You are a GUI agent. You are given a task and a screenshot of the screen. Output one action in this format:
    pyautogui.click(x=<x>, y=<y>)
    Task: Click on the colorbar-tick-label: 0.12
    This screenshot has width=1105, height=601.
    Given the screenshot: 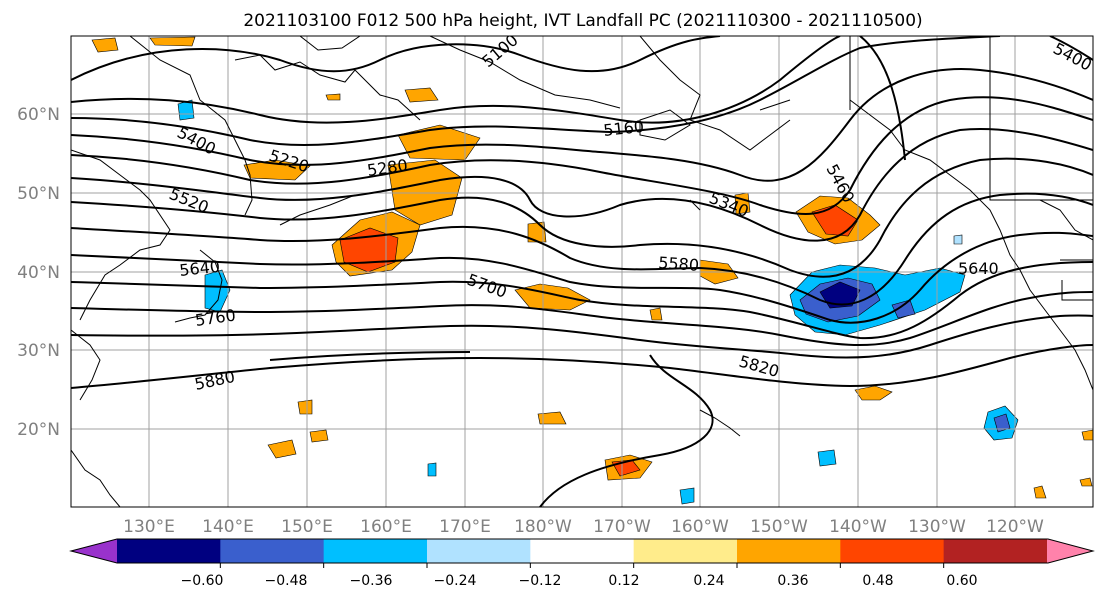 What is the action you would take?
    pyautogui.click(x=623, y=581)
    